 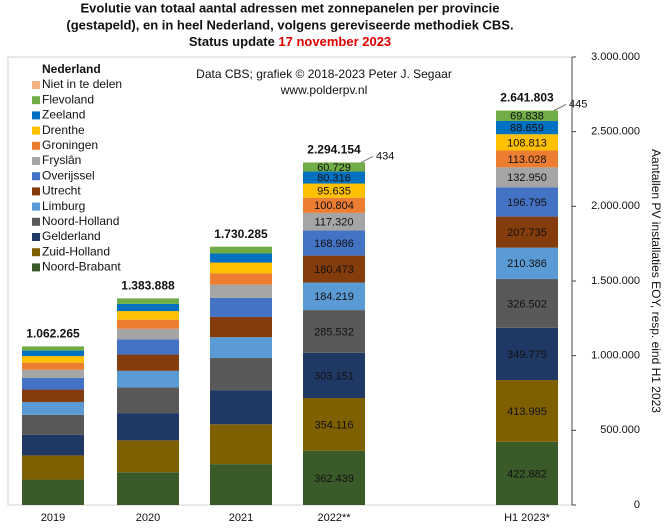 What do you see at coordinates (241, 234) in the screenshot?
I see `total-label: 1.730.285` at bounding box center [241, 234].